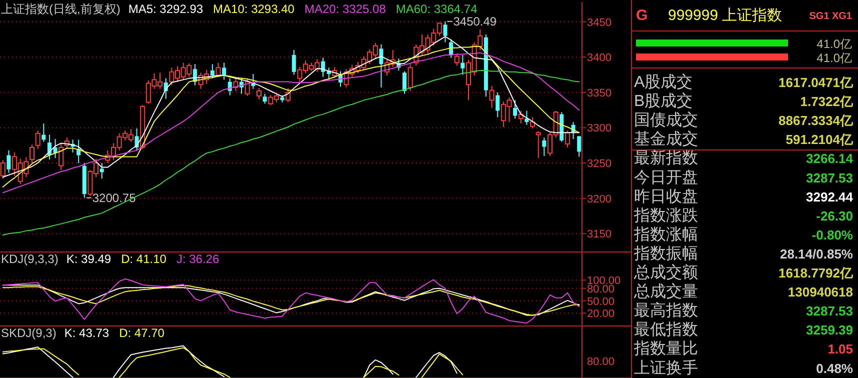 This screenshot has height=378, width=858. I want to click on text: 1.7322亿, so click(826, 102).